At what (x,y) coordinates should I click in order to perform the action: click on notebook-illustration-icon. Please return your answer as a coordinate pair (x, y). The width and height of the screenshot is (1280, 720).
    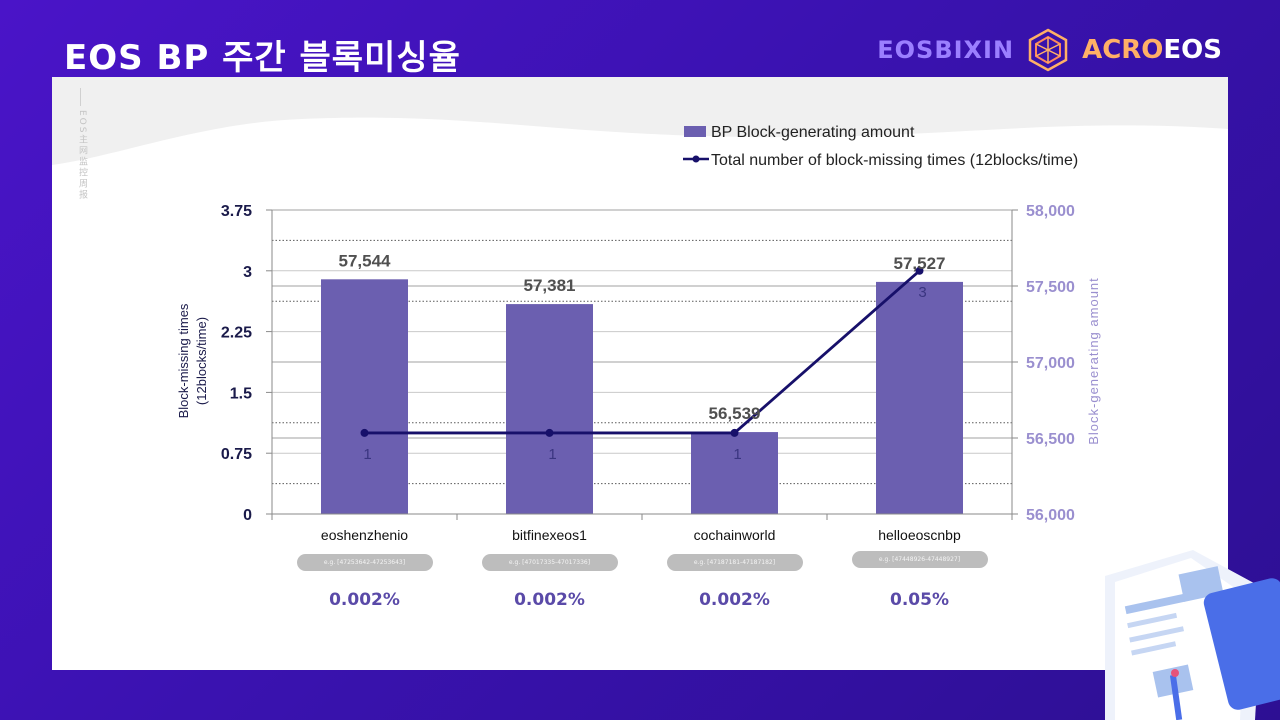
    Looking at the image, I should click on (1192, 635).